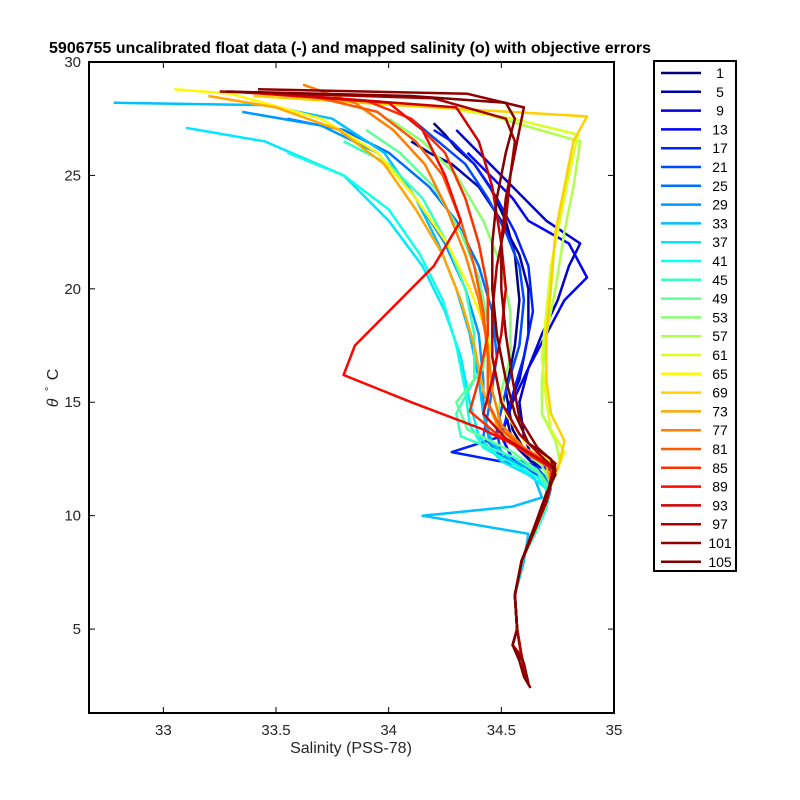  What do you see at coordinates (720, 111) in the screenshot?
I see `legend-label-9: 9` at bounding box center [720, 111].